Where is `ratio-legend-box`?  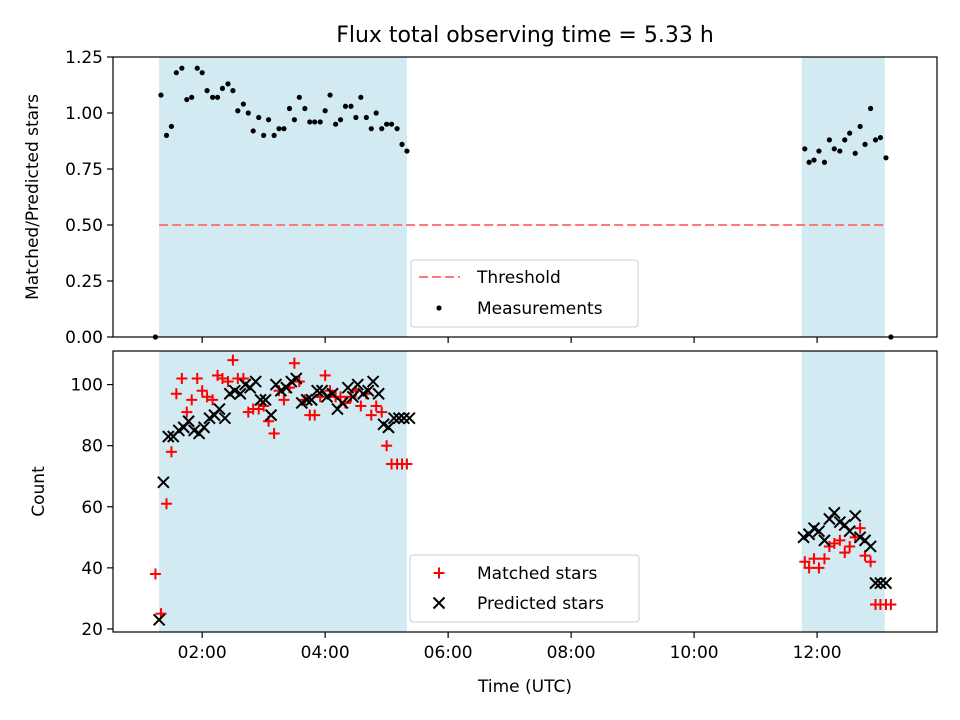
ratio-legend-box is located at coordinates (524, 293).